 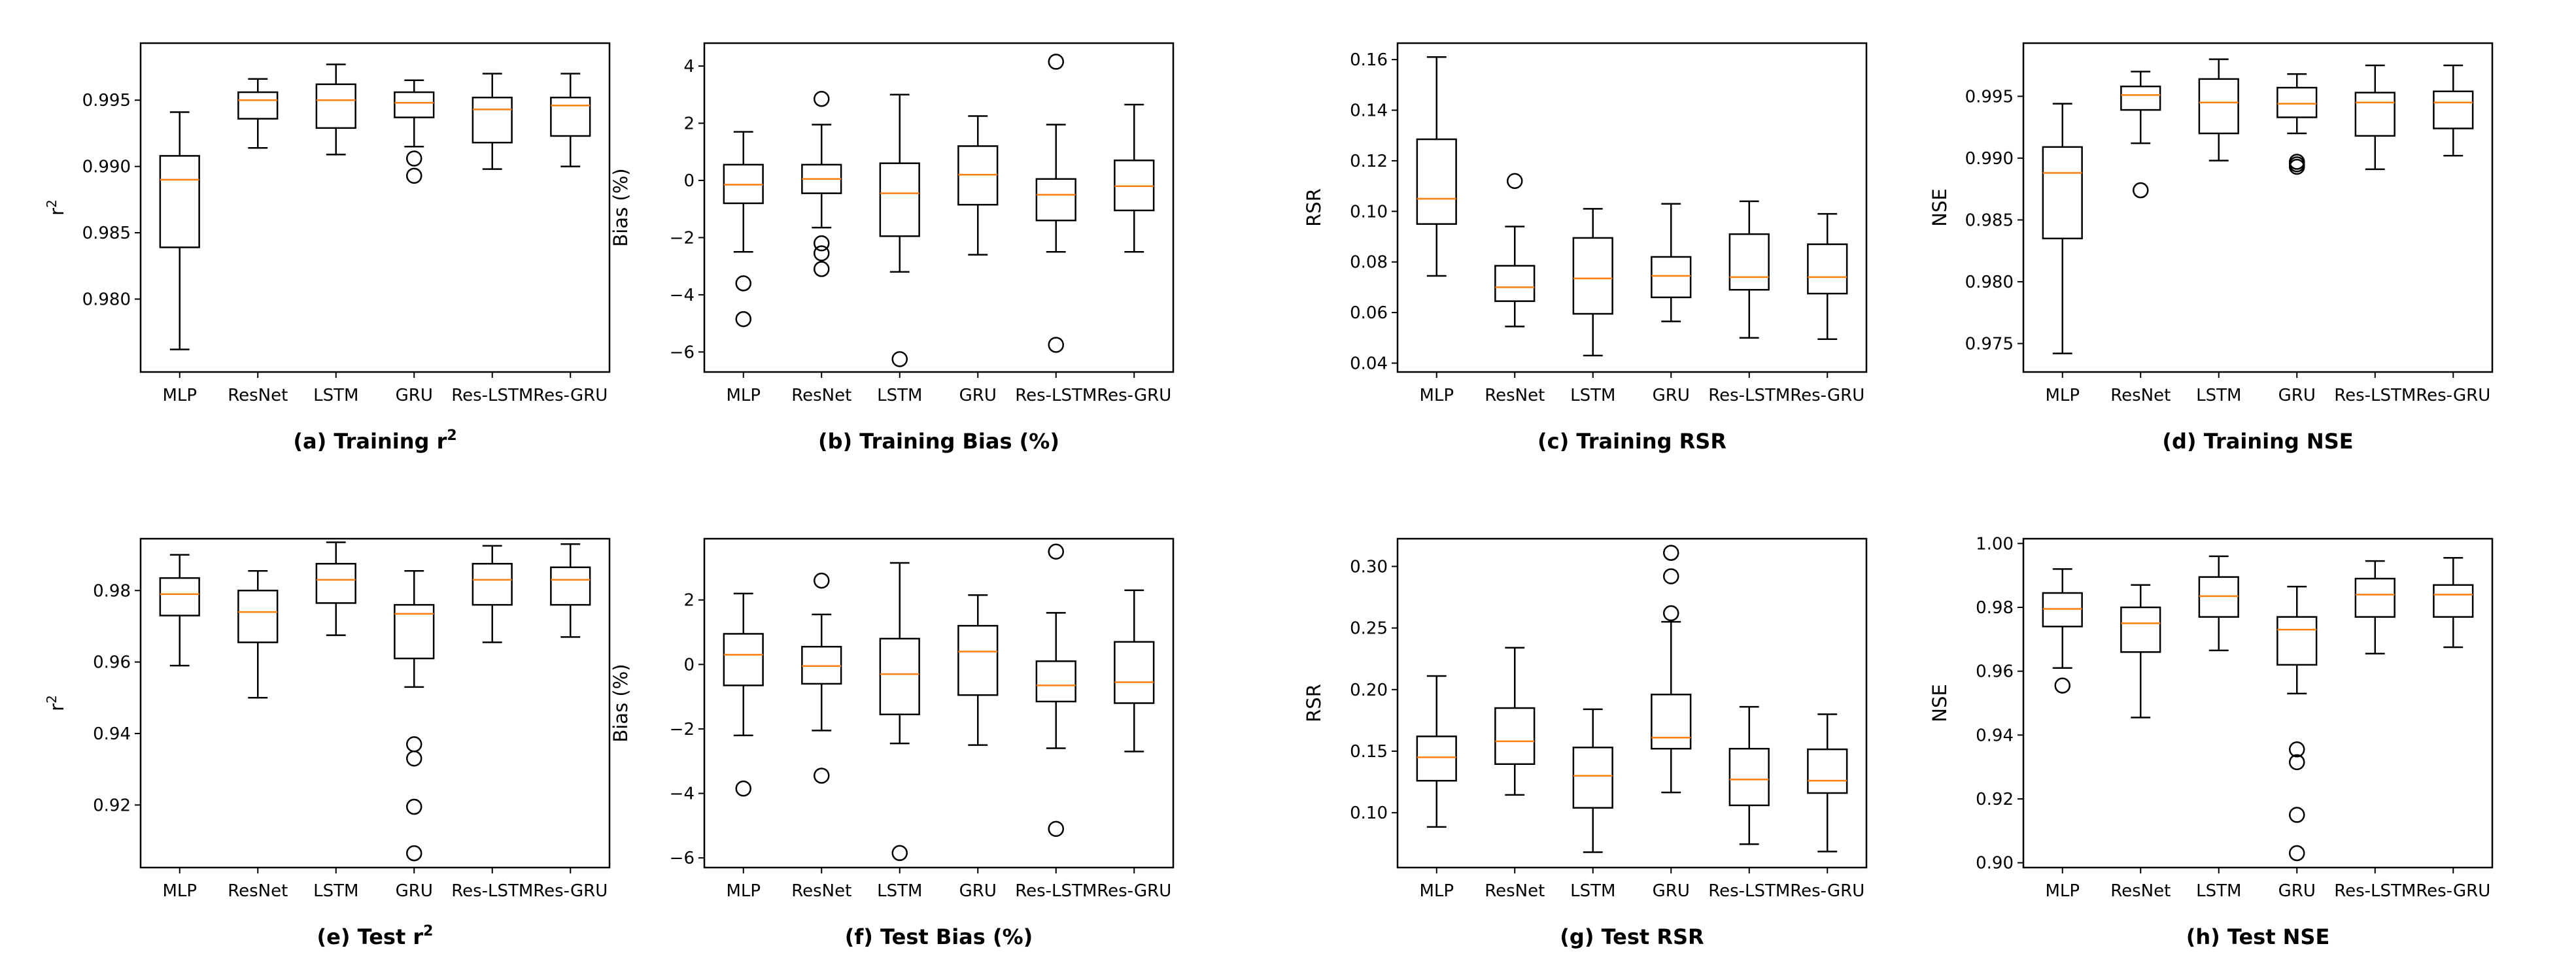 I want to click on panel-caption: (c) Training RSR, so click(x=1632, y=442).